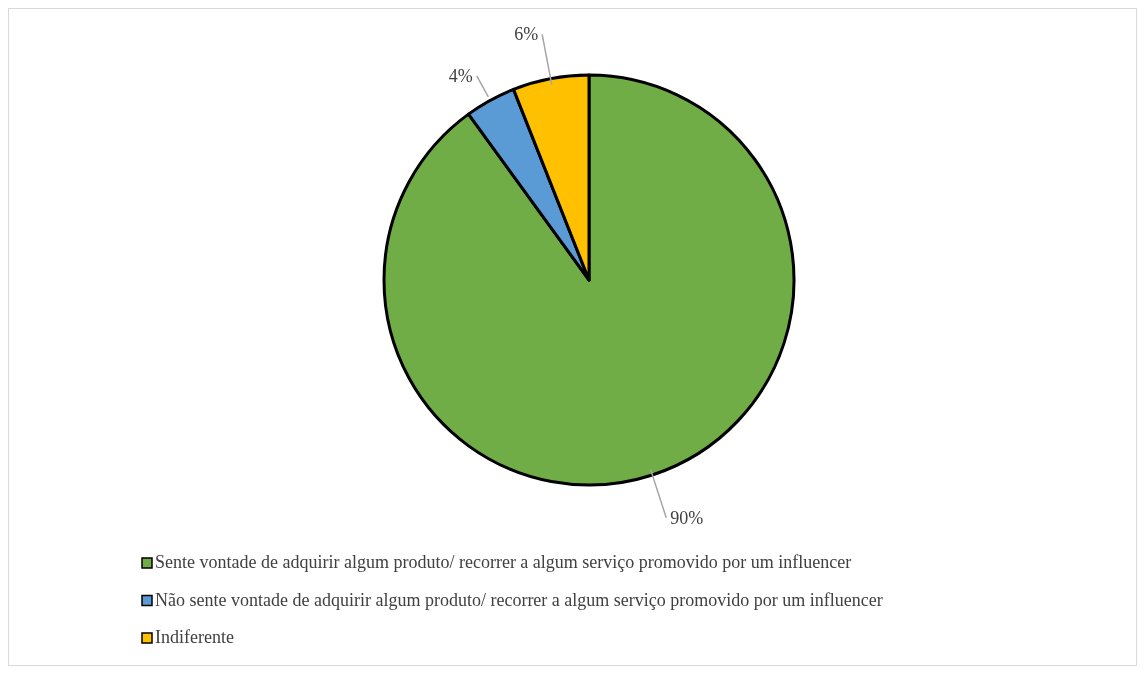 Image resolution: width=1145 pixels, height=674 pixels. What do you see at coordinates (687, 517) in the screenshot?
I see `data-label: 90%` at bounding box center [687, 517].